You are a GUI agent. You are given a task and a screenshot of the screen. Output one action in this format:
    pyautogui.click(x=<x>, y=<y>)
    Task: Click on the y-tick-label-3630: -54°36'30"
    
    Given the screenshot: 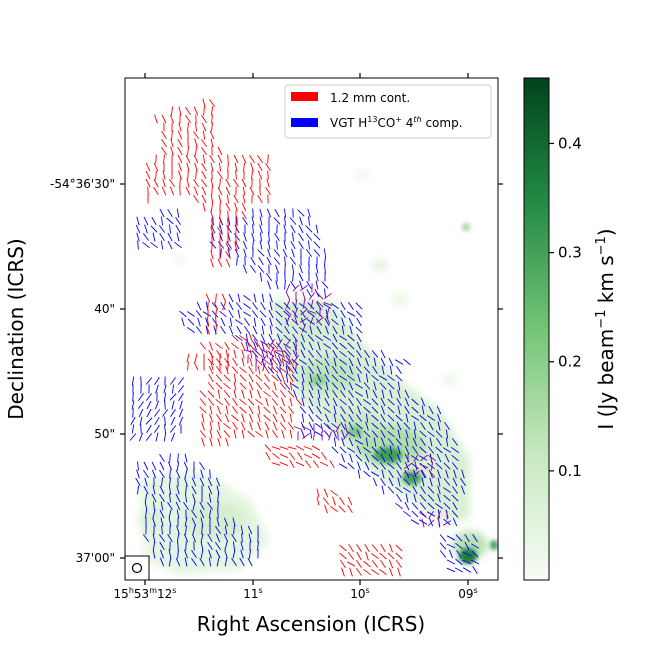 What is the action you would take?
    pyautogui.click(x=82, y=184)
    